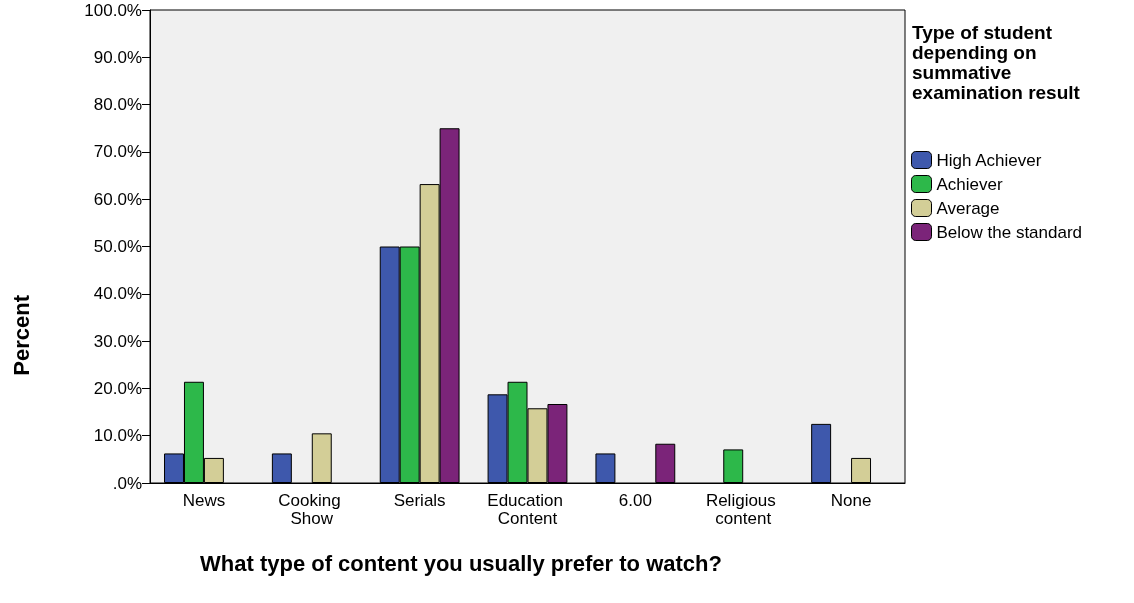 The image size is (1134, 603). I want to click on y-tick-label: 30.0%, so click(117, 341).